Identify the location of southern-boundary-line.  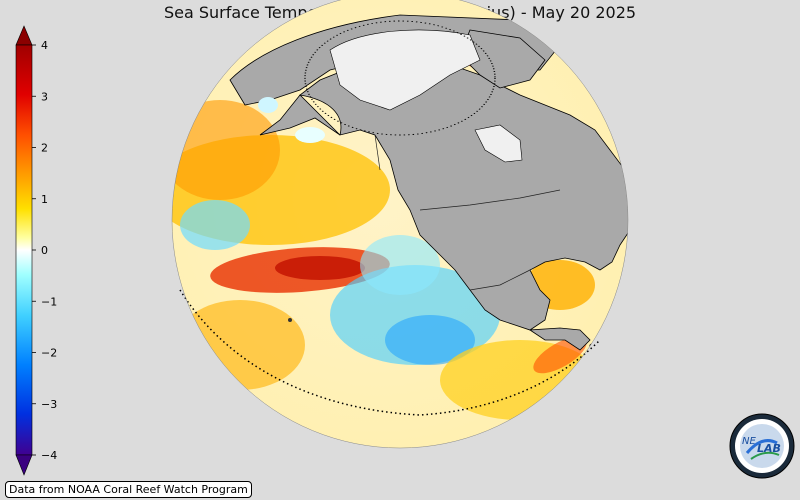
(390, 352).